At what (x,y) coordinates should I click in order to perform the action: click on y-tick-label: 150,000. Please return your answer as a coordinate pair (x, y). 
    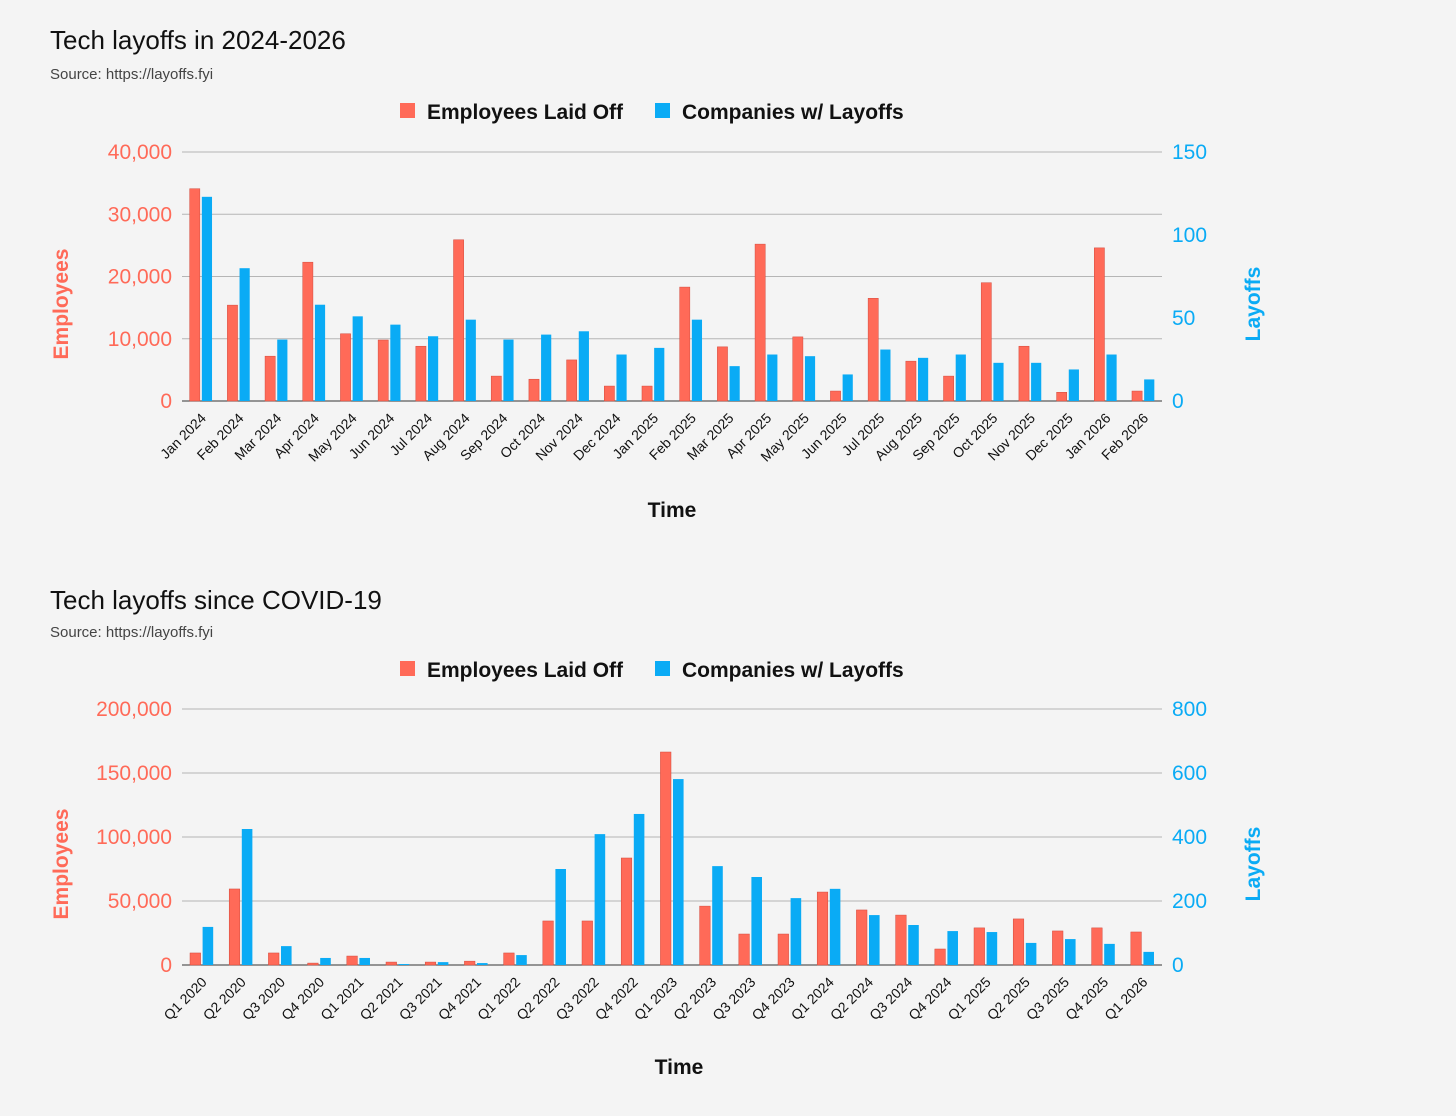
    Looking at the image, I should click on (134, 773).